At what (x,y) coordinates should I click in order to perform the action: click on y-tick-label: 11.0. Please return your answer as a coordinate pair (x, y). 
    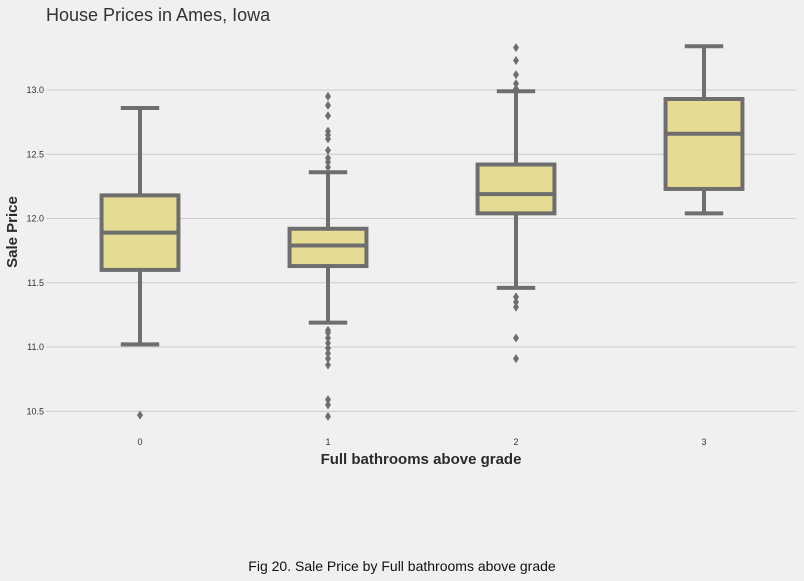
    Looking at the image, I should click on (35, 347).